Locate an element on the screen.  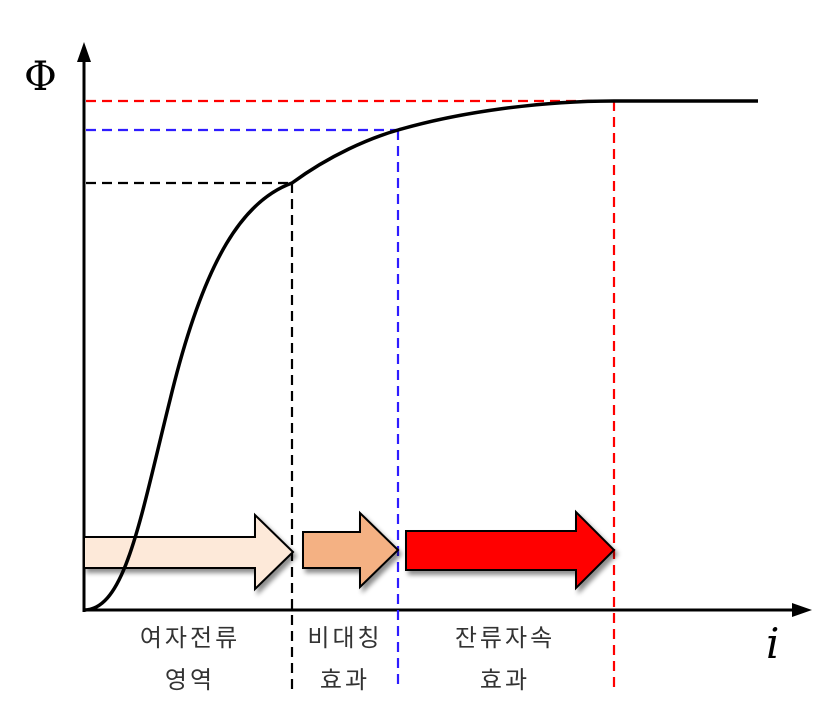
x-axis-symbol: i is located at coordinates (772, 643).